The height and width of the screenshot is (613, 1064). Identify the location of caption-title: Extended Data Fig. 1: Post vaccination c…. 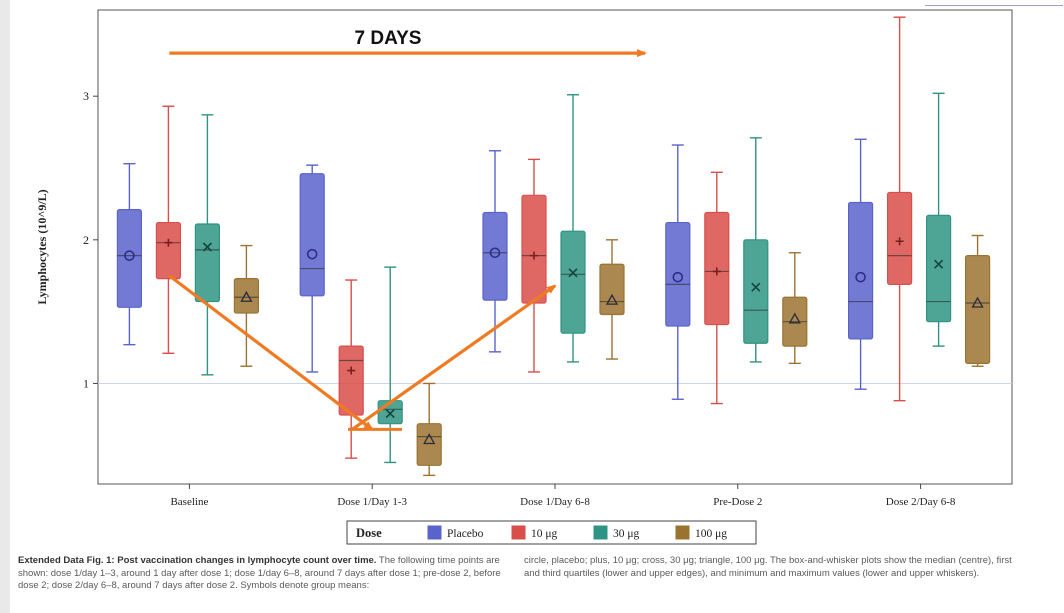
(197, 560).